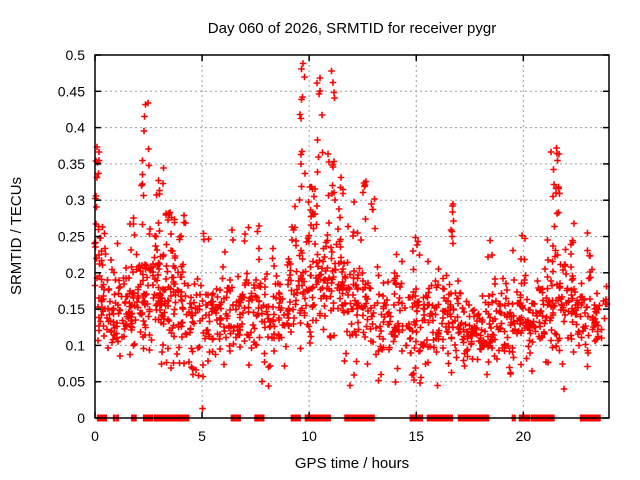 This screenshot has height=480, width=640. Describe the element at coordinates (81, 418) in the screenshot. I see `y-tick-label: 0` at that location.